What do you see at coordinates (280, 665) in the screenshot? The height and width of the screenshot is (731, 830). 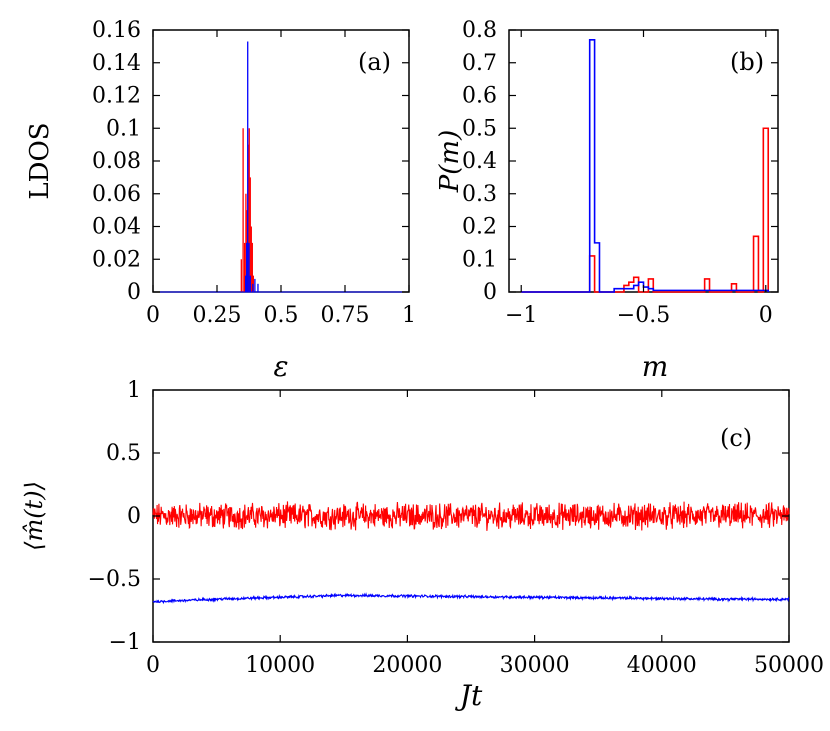 I see `x-tick-label-c: 10000` at bounding box center [280, 665].